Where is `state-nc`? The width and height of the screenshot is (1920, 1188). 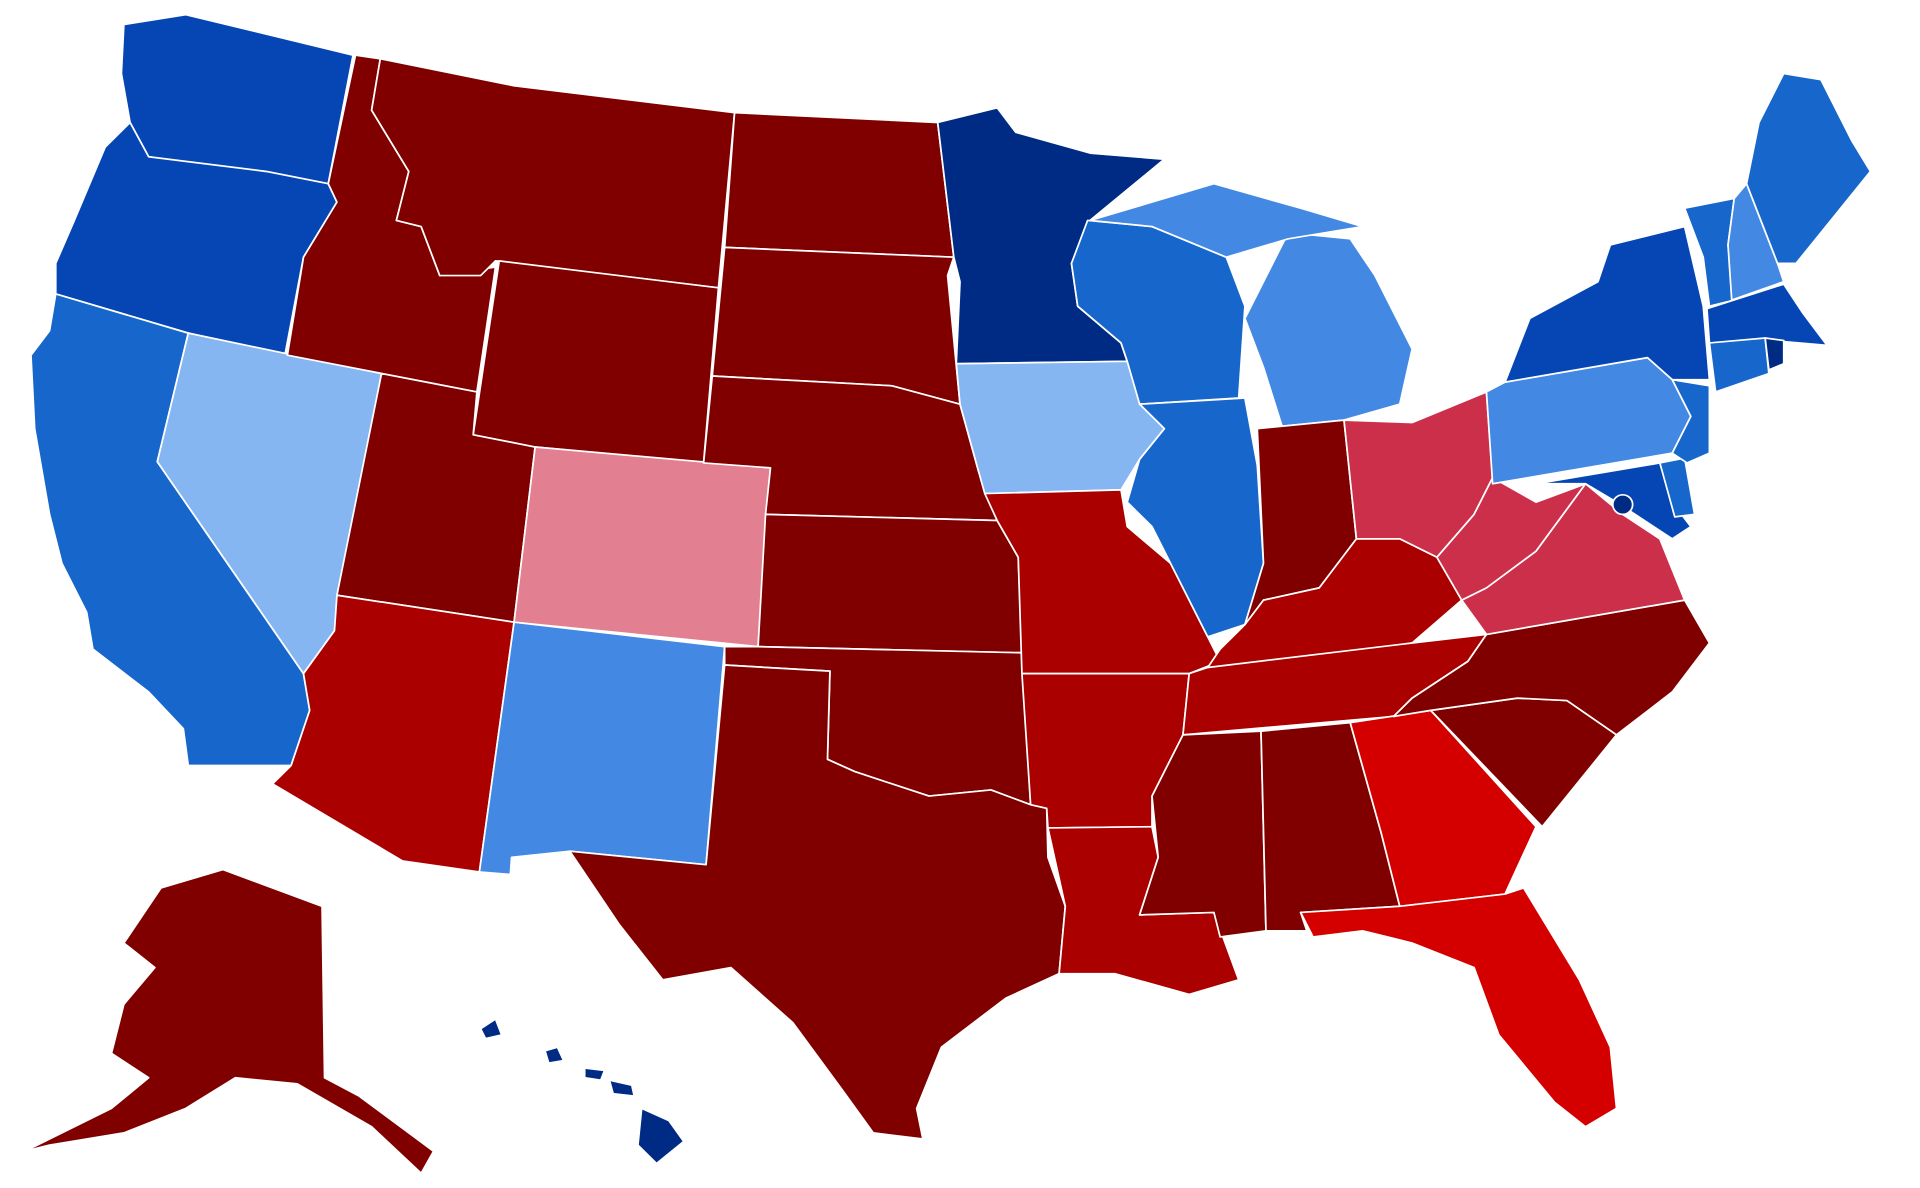 state-nc is located at coordinates (1551, 667).